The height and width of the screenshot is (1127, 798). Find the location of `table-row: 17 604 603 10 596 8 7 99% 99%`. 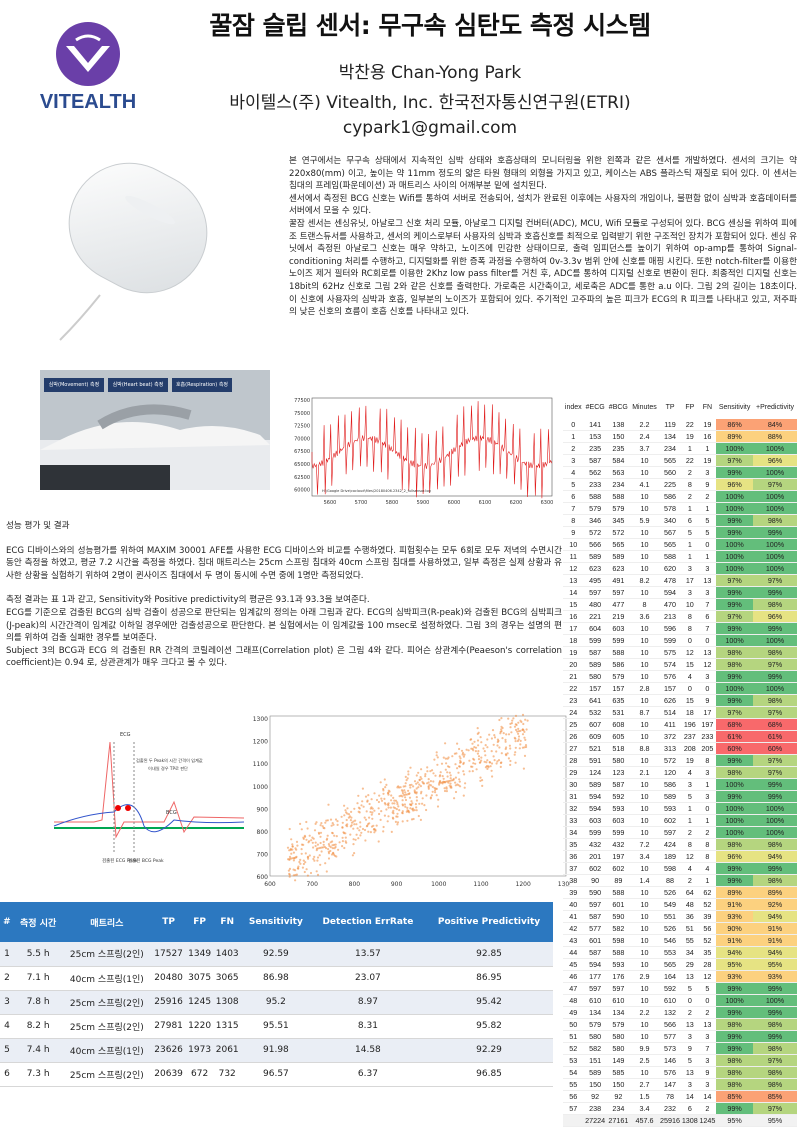

table-row: 17 604 603 10 596 8 7 99% 99% is located at coordinates (680, 628).